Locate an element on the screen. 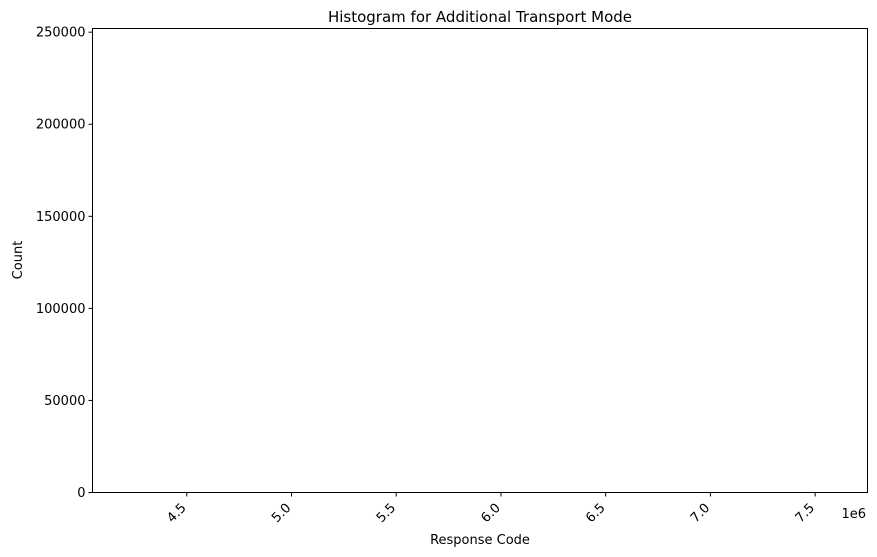 The image size is (877, 557). x-axis-ticks: 4.5 5.0 5.5 6.0 6.5 7.0 7.5 is located at coordinates (491, 509).